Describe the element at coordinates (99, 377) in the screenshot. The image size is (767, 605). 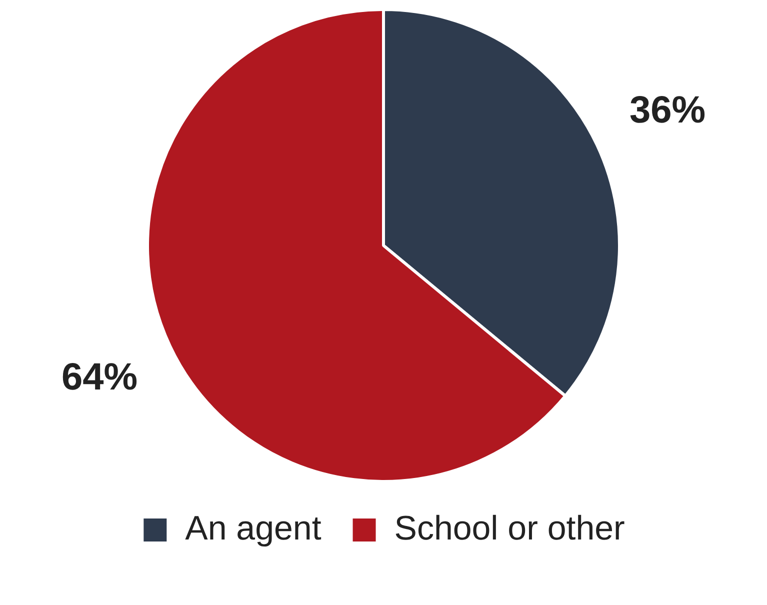
I see `data-label: 64%` at that location.